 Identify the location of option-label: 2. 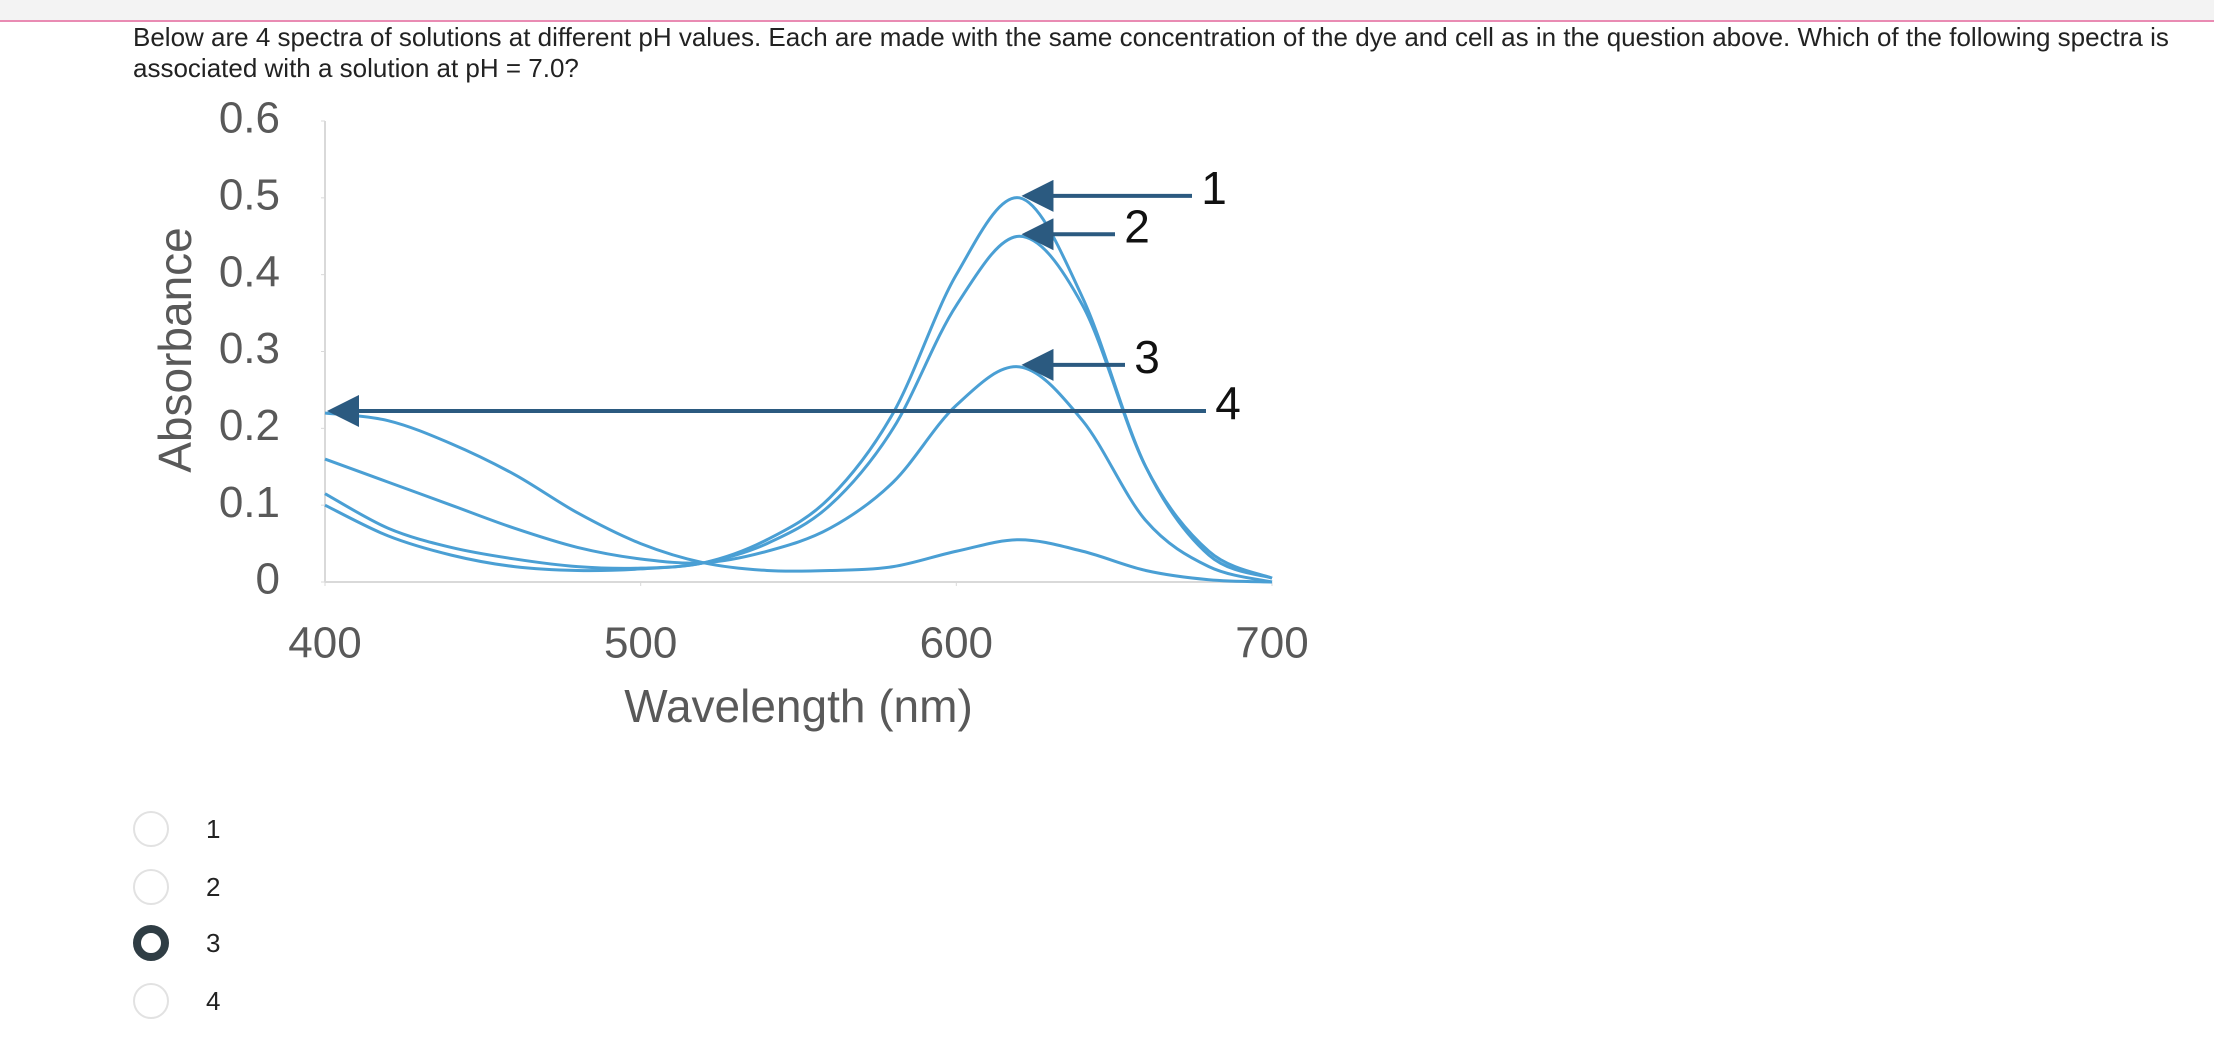
(213, 887).